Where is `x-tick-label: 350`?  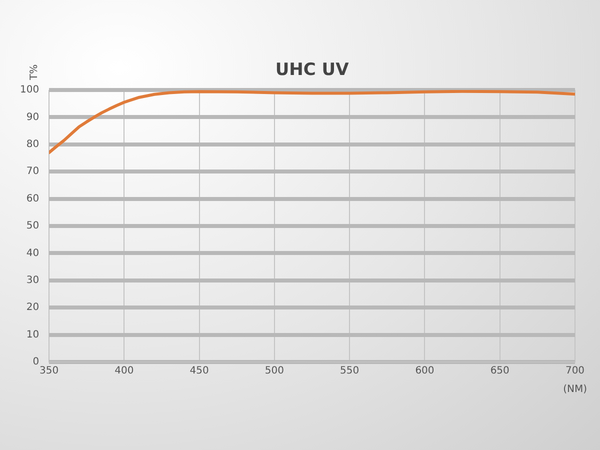 x-tick-label: 350 is located at coordinates (49, 371).